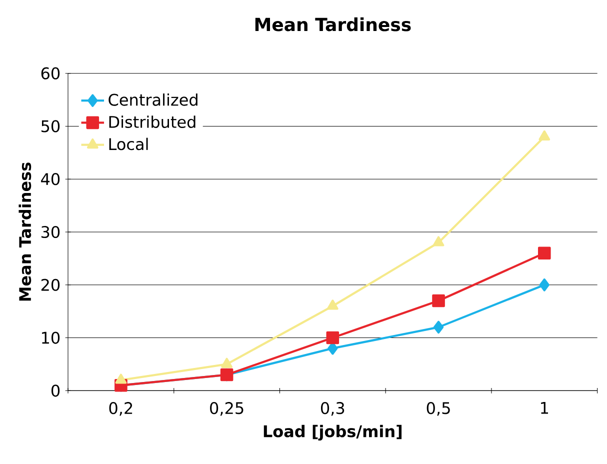 This screenshot has width=607, height=464. I want to click on x-axis-title: Load [jobs/min], so click(333, 432).